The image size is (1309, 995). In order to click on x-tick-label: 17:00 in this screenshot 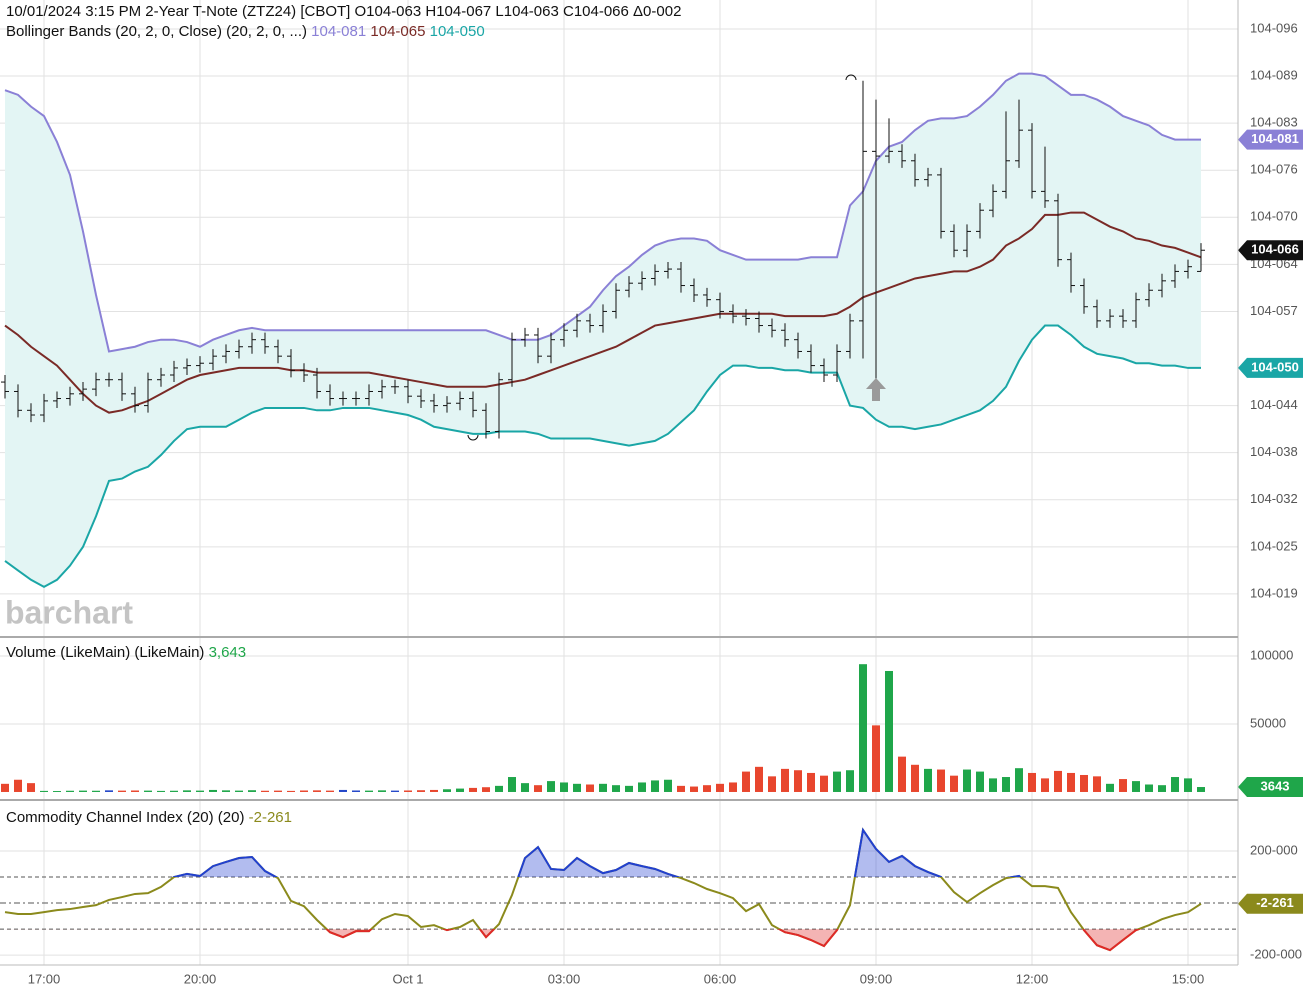, I will do `click(44, 978)`.